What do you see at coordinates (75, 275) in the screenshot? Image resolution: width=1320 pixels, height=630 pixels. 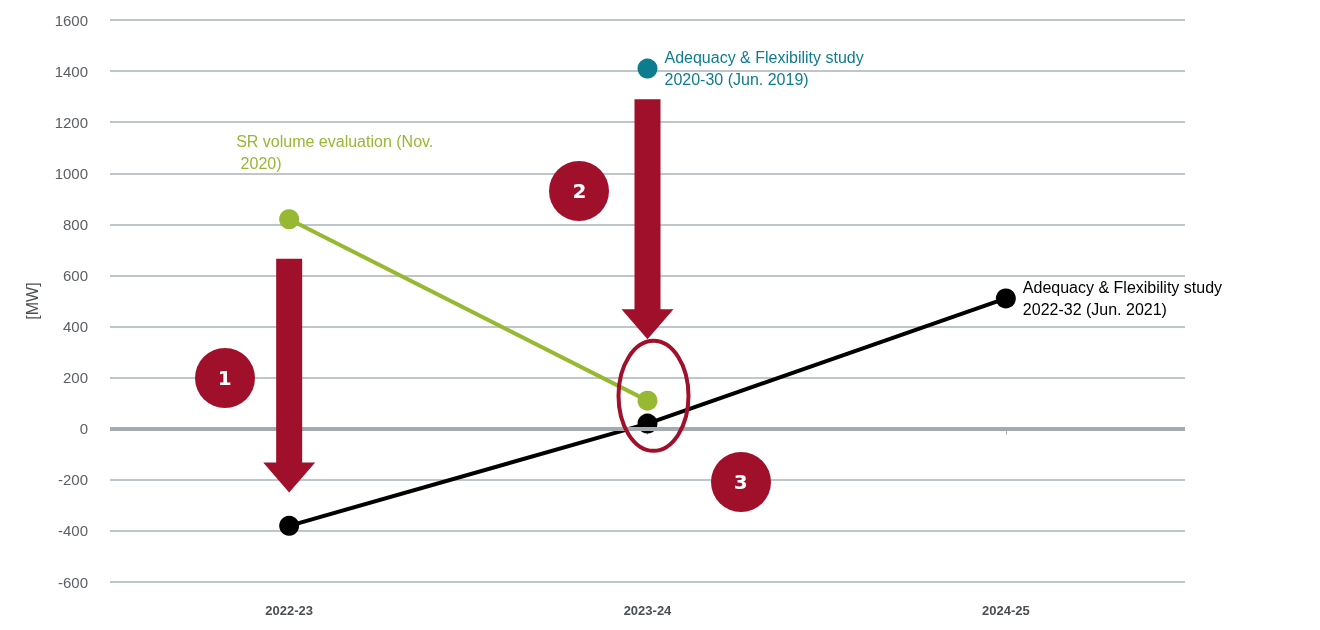 I see `y-tick-label: 600` at bounding box center [75, 275].